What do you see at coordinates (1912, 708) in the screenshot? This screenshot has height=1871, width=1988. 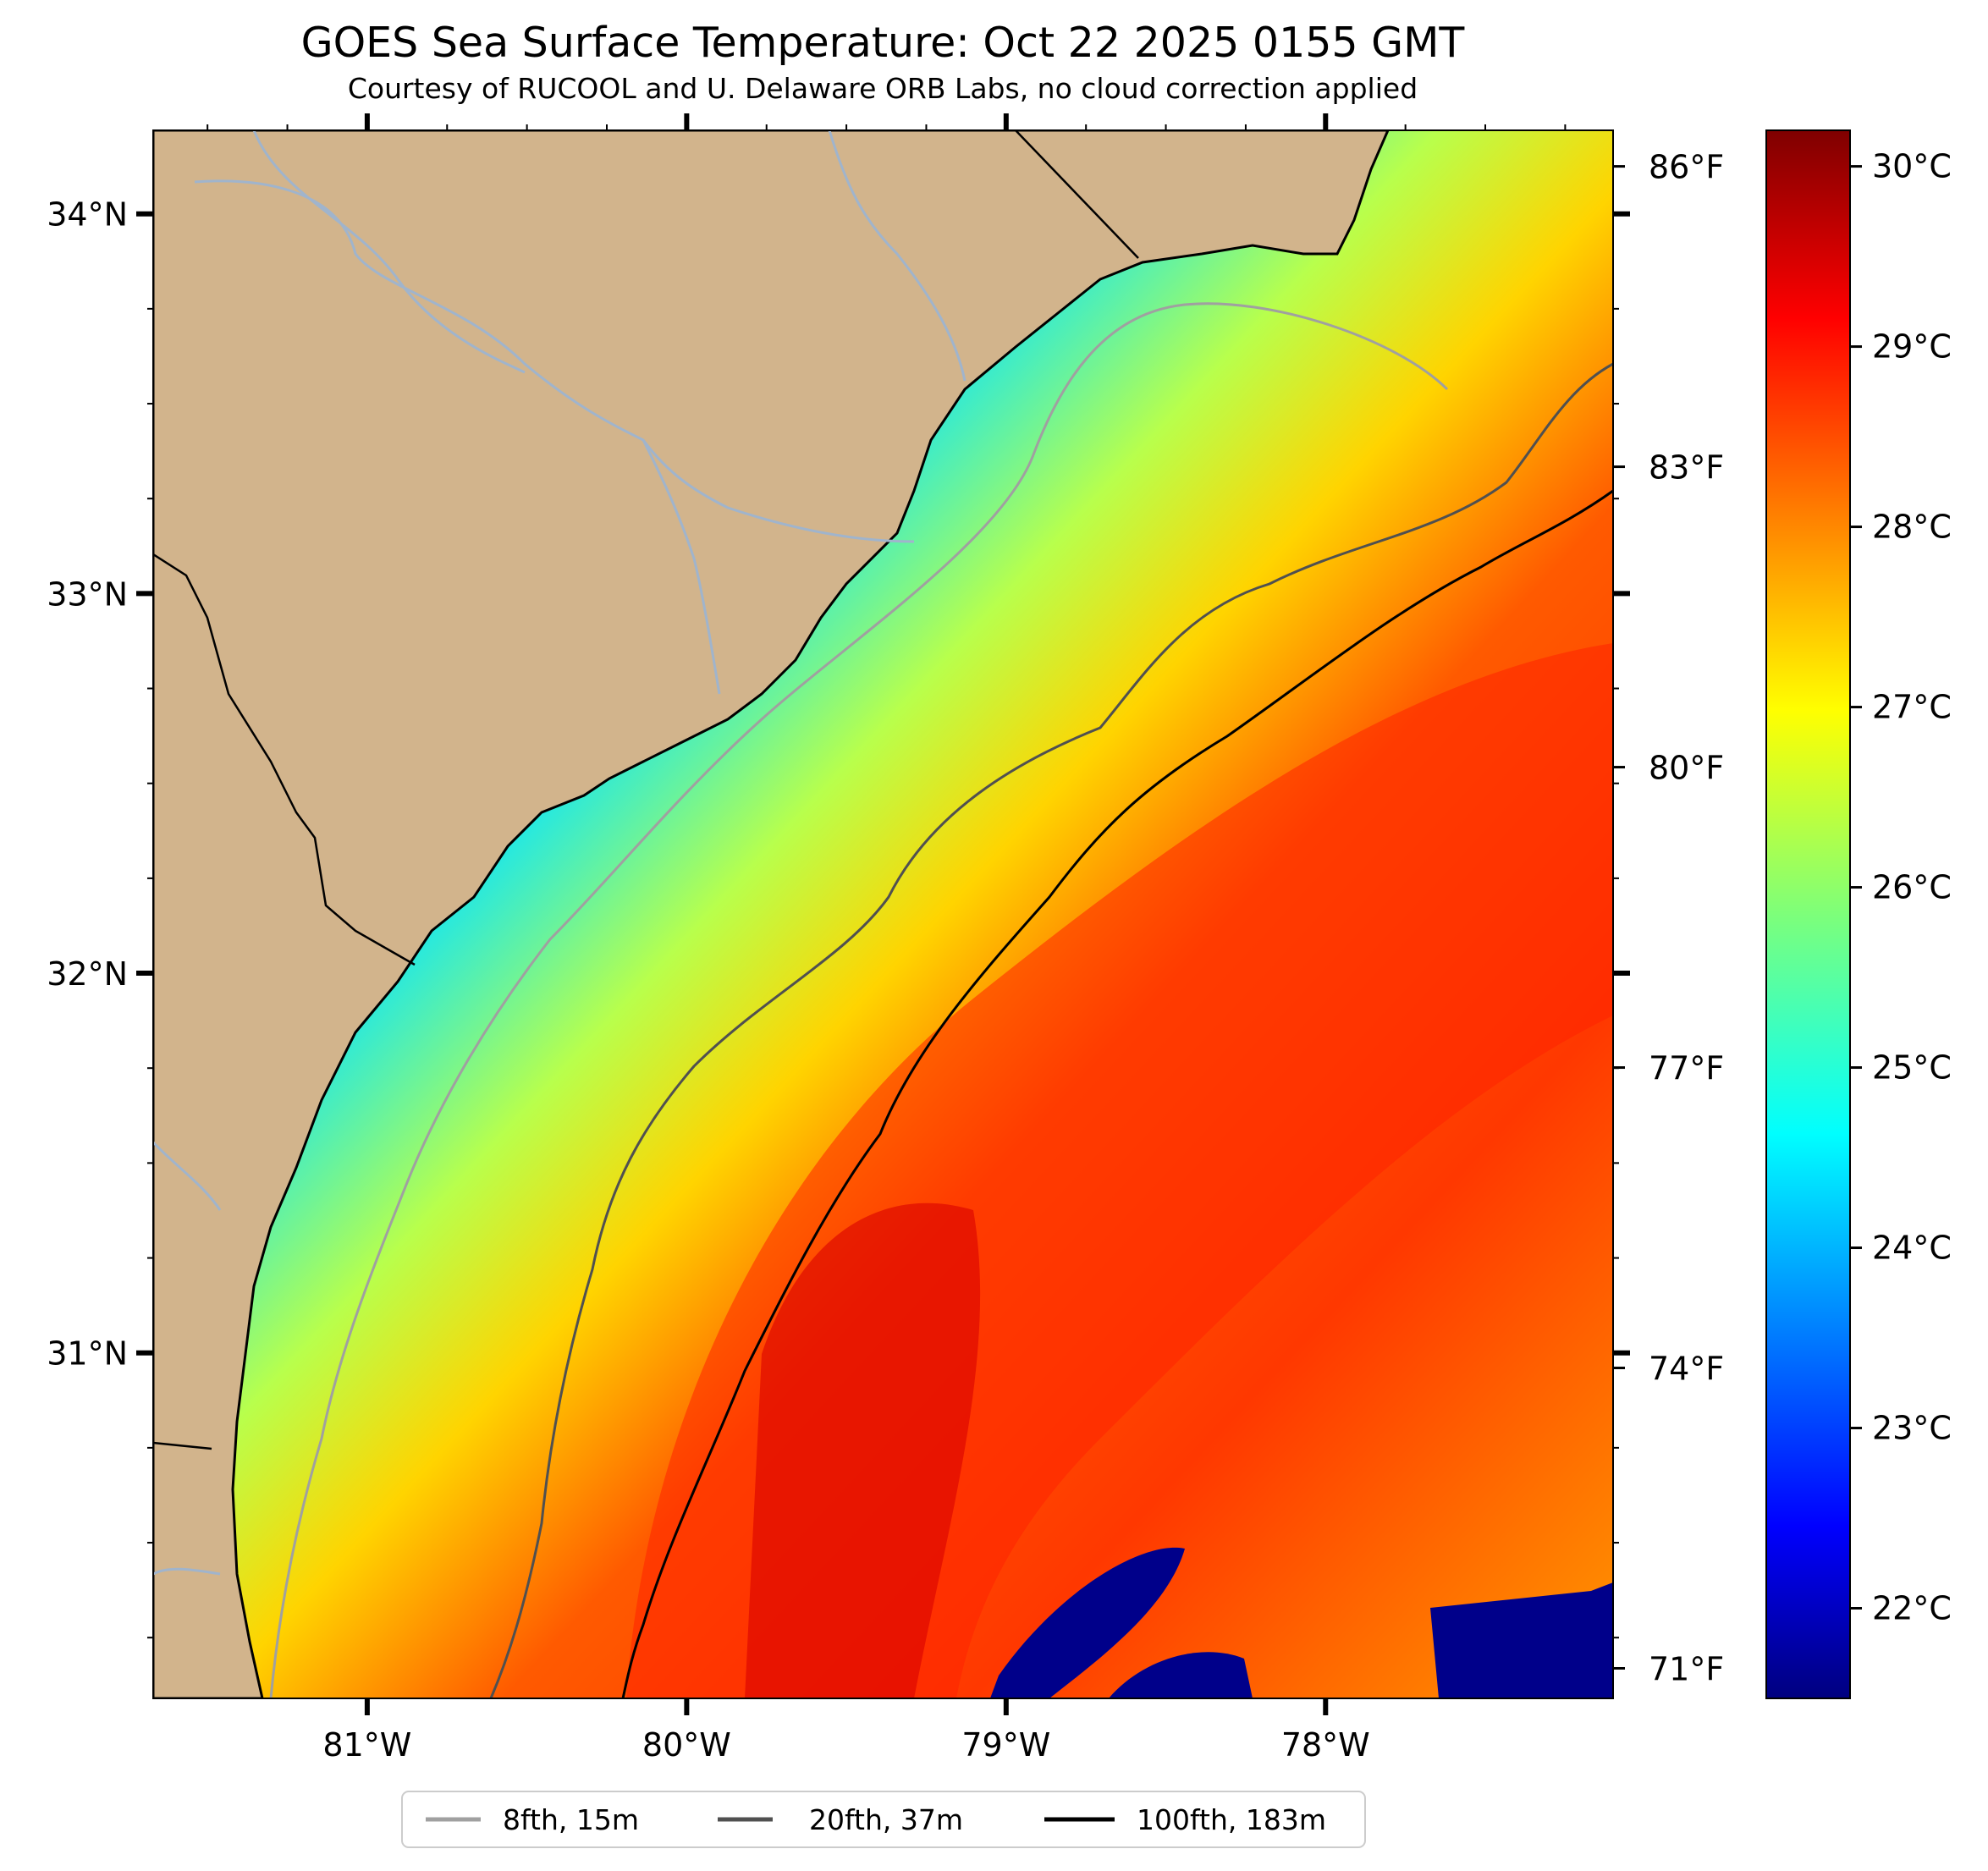 I see `colorbar-tick-label: 27°C` at bounding box center [1912, 708].